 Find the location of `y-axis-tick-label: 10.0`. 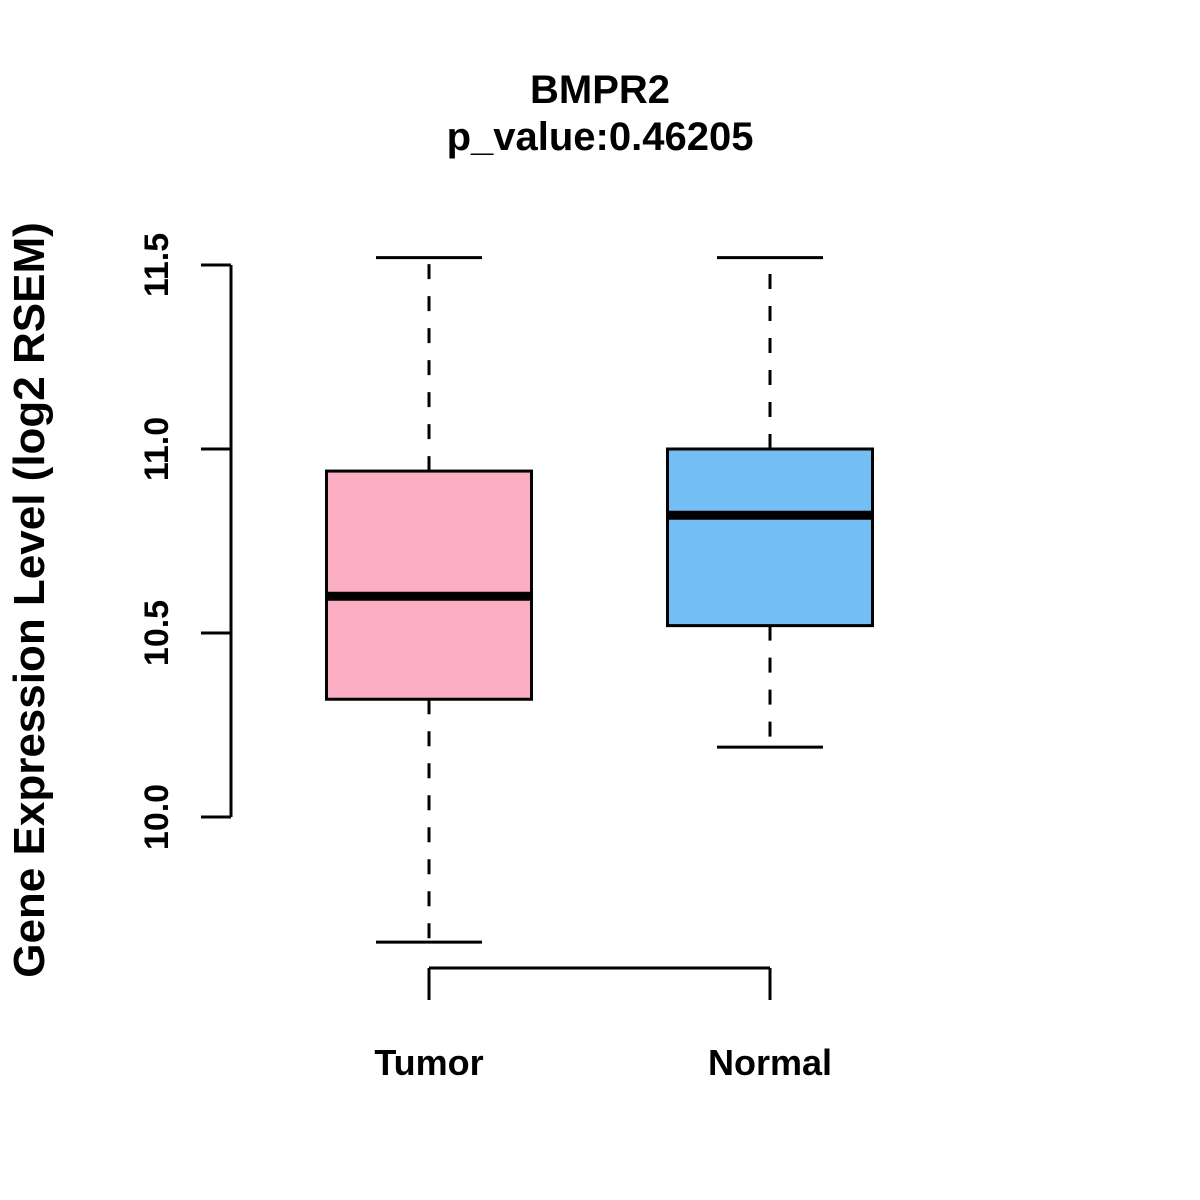

y-axis-tick-label: 10.0 is located at coordinates (157, 817).